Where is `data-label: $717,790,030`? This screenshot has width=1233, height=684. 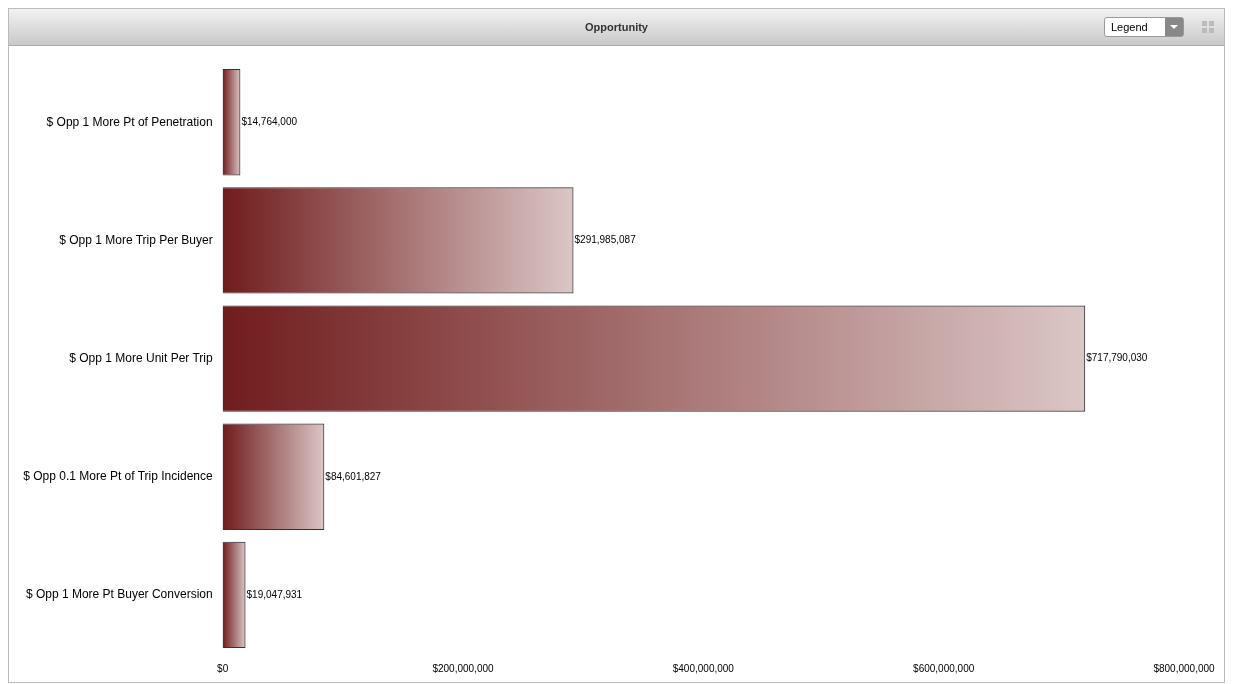
data-label: $717,790,030 is located at coordinates (1117, 358).